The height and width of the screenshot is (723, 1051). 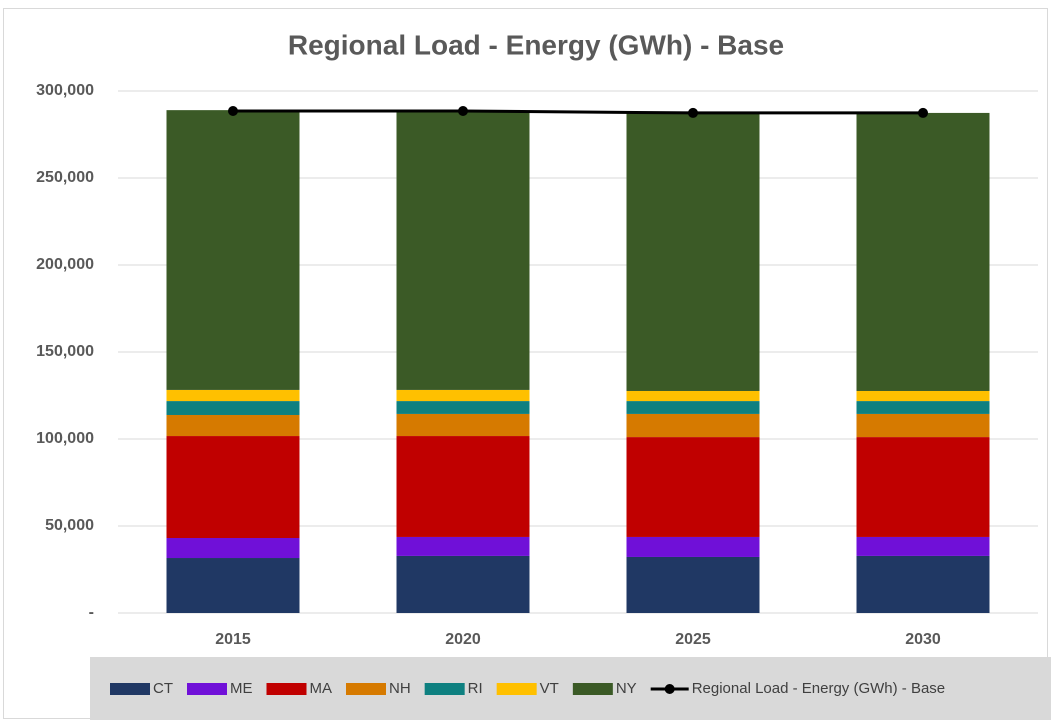 I want to click on legend-label: CT, so click(x=163, y=688).